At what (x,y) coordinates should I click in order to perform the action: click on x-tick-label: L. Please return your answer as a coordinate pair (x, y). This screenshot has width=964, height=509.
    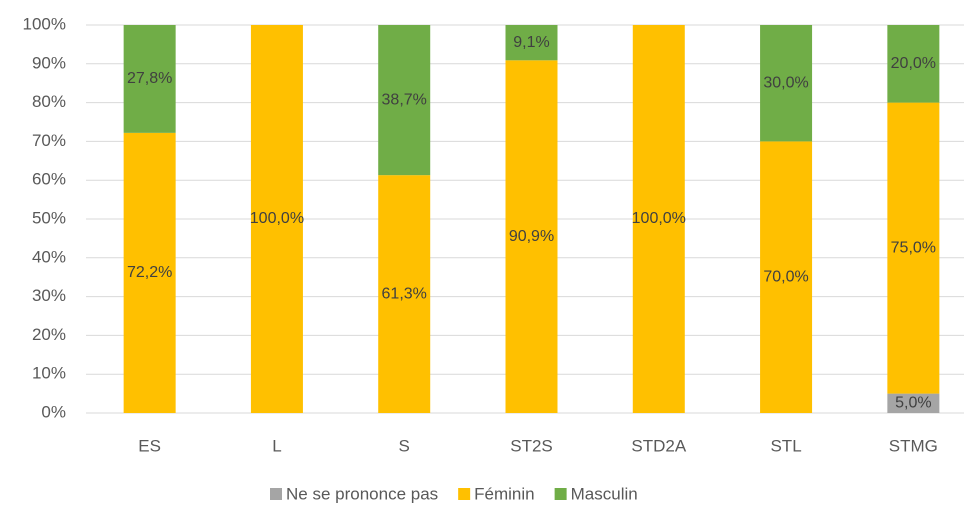
    Looking at the image, I should click on (276, 445).